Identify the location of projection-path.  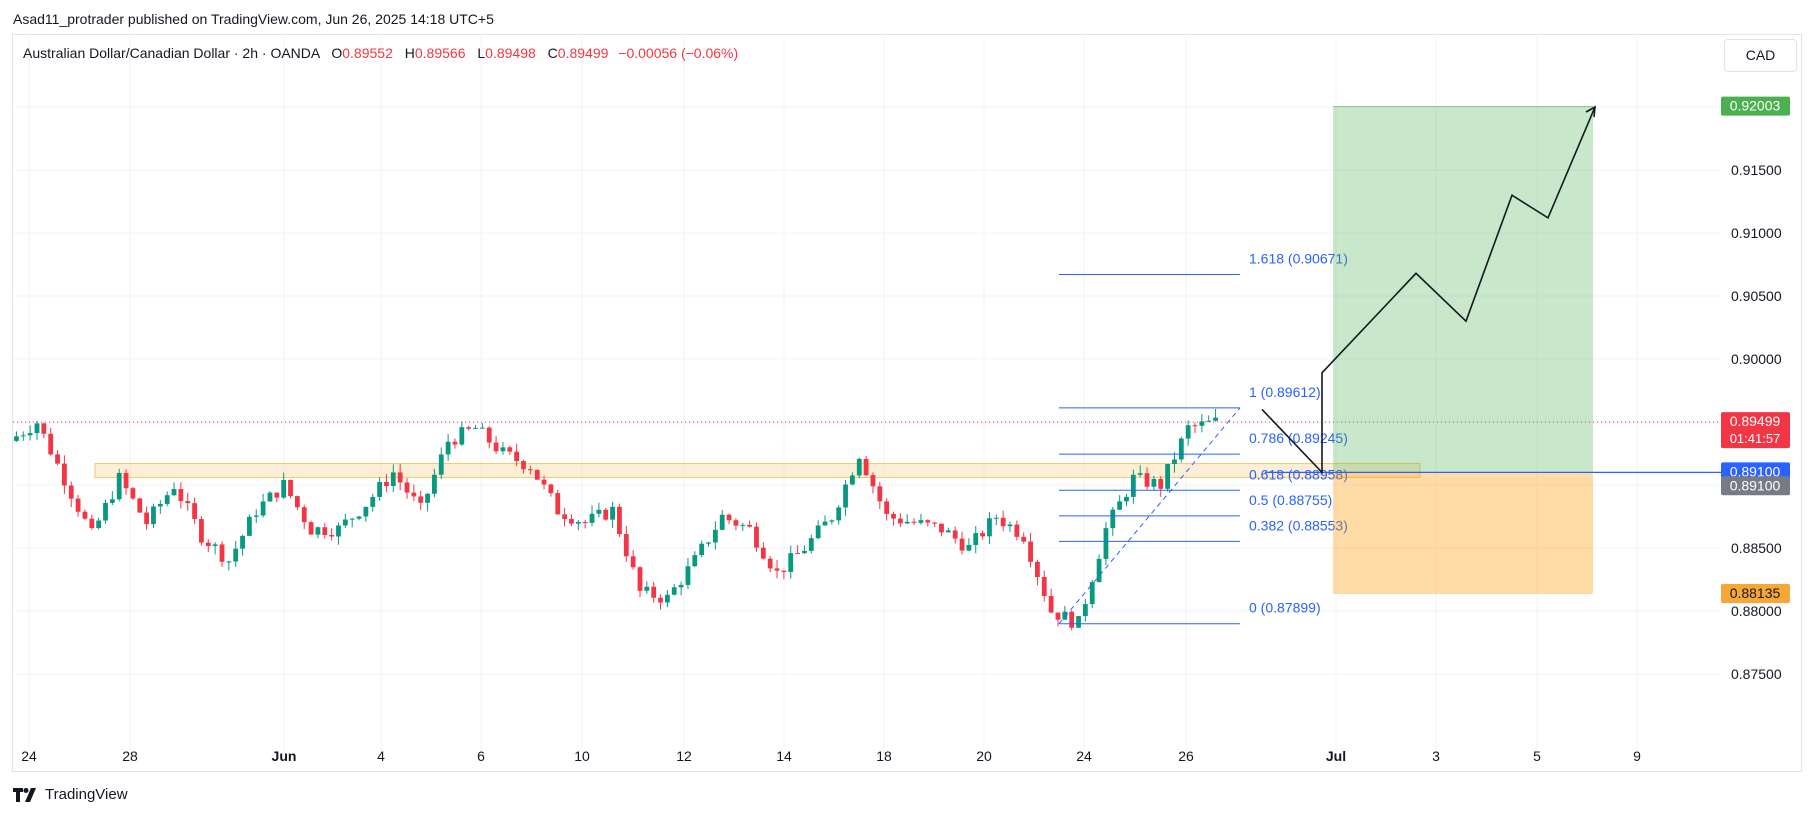
(1428, 290).